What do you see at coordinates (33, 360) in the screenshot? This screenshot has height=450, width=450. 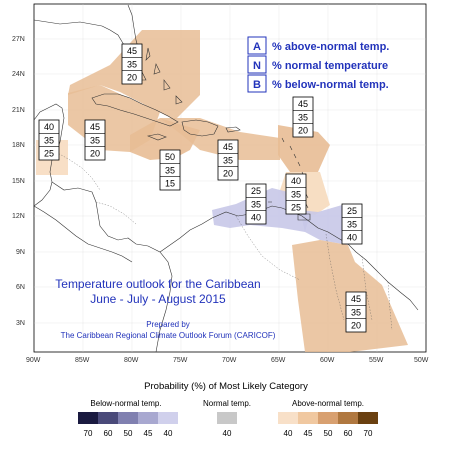 I see `lon-tick: 90W` at bounding box center [33, 360].